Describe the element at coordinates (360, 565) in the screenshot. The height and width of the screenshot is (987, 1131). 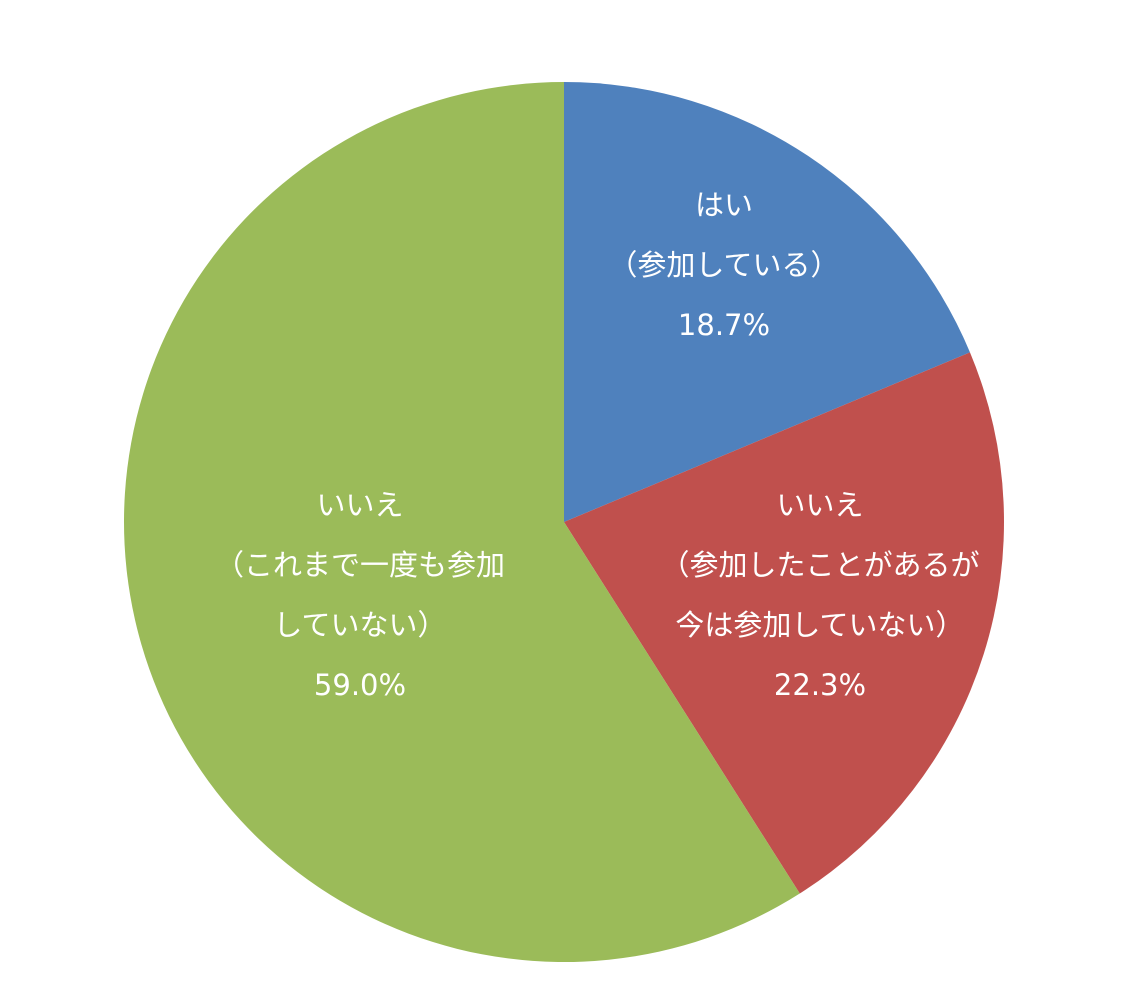
I see `slice-label: （これまで一度も参加` at that location.